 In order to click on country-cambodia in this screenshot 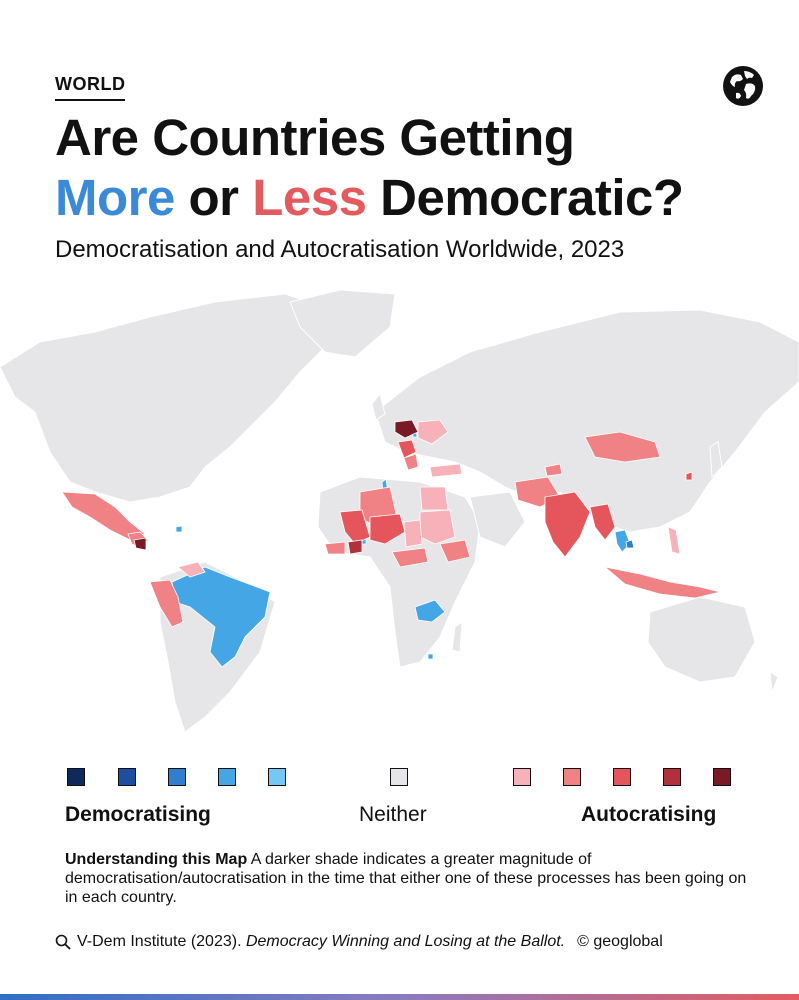, I will do `click(630, 544)`.